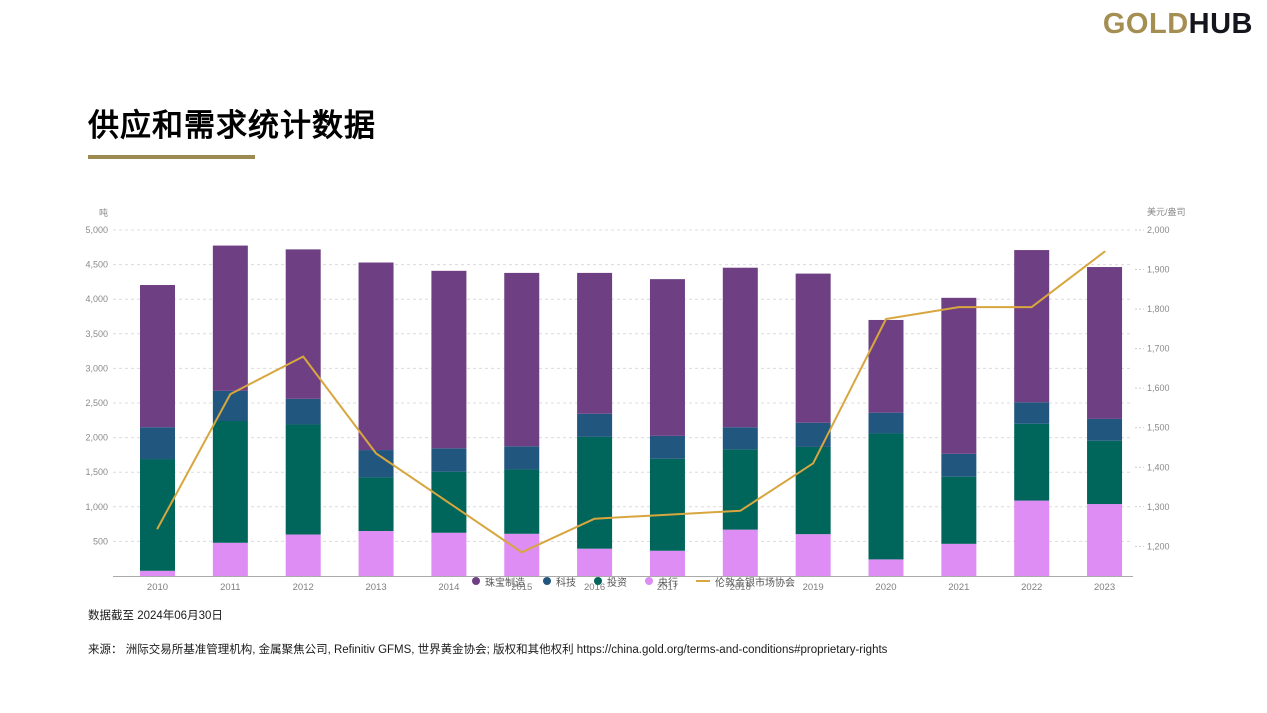 This screenshot has width=1267, height=713. Describe the element at coordinates (376, 504) in the screenshot. I see `bar-segment-investment-2013` at that location.